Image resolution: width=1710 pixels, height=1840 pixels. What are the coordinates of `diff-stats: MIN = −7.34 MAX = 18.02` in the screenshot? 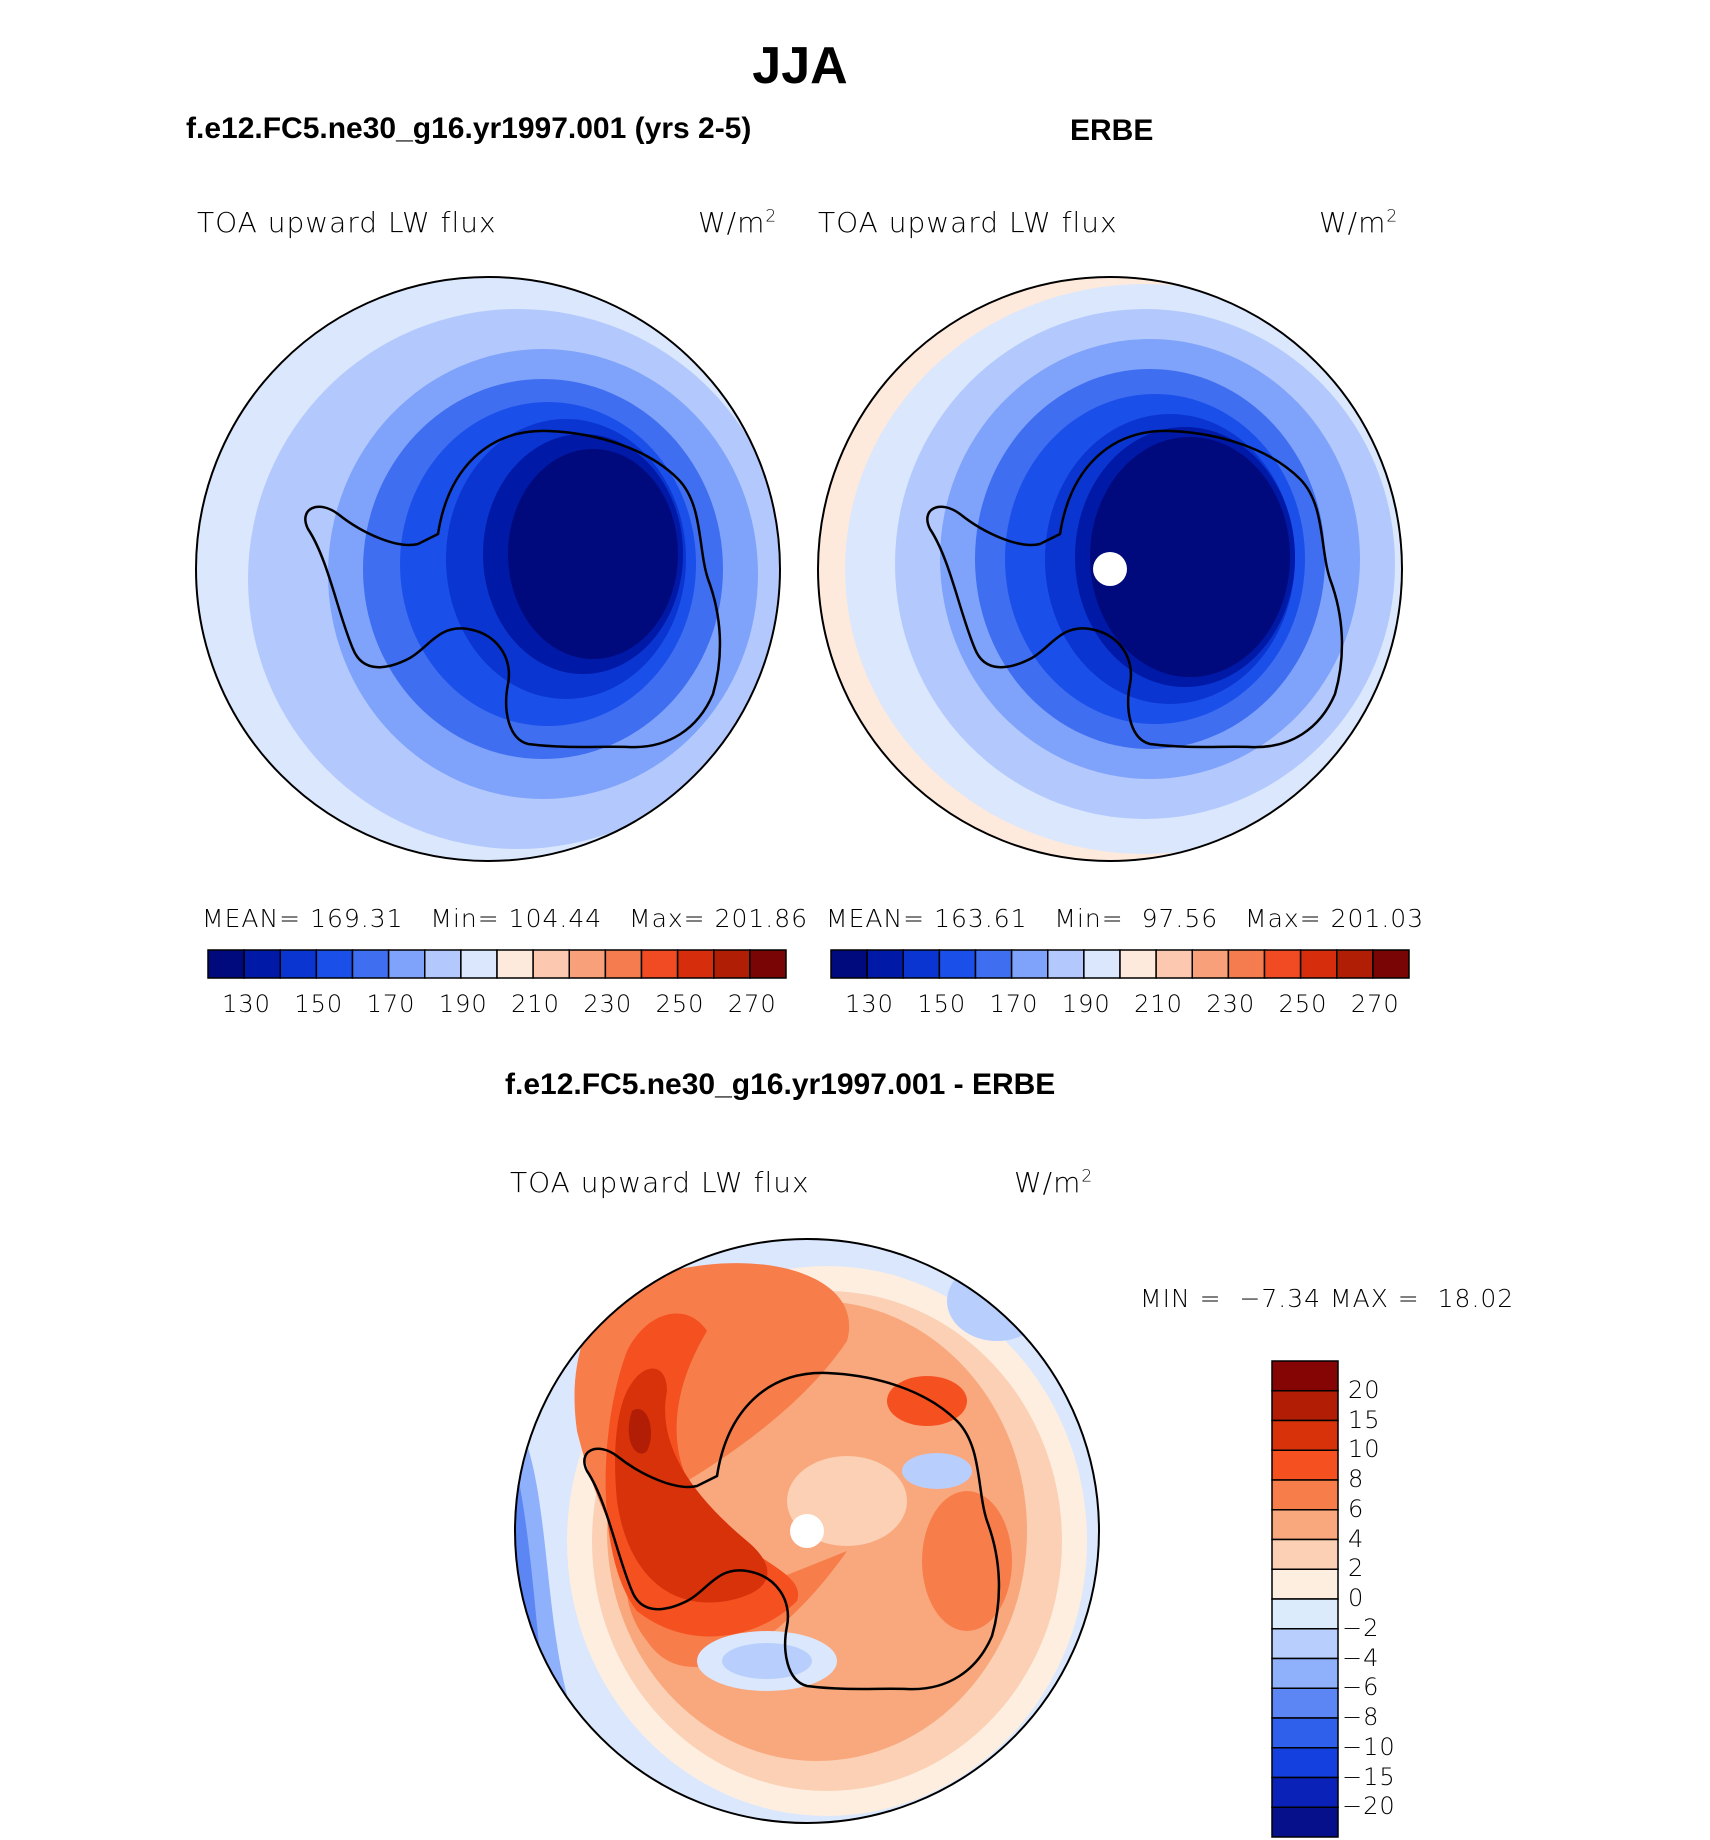 It's located at (1327, 1298).